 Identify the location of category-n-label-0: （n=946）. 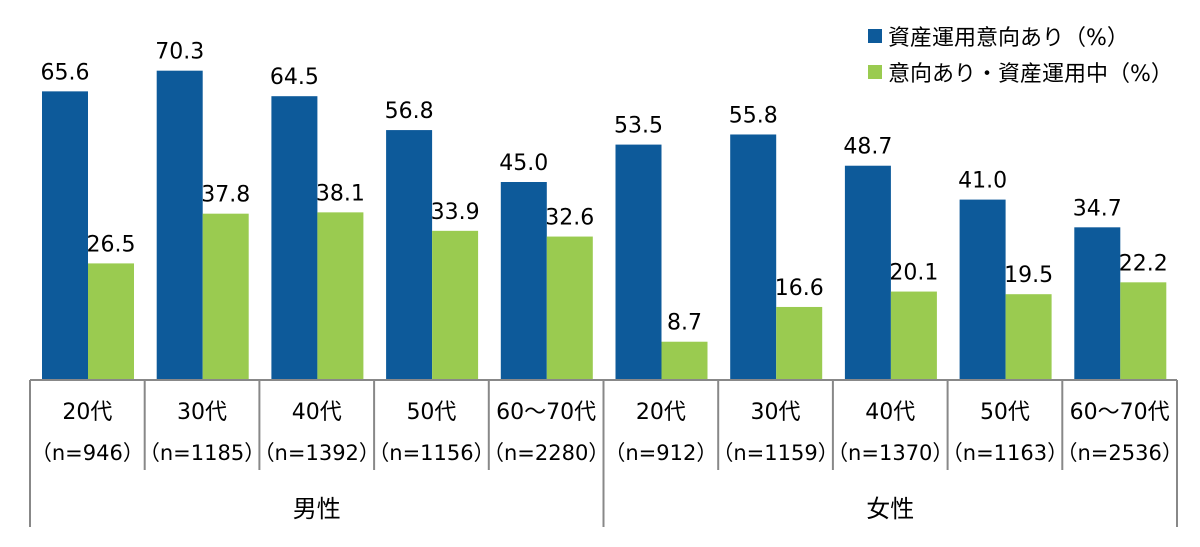
(87, 453).